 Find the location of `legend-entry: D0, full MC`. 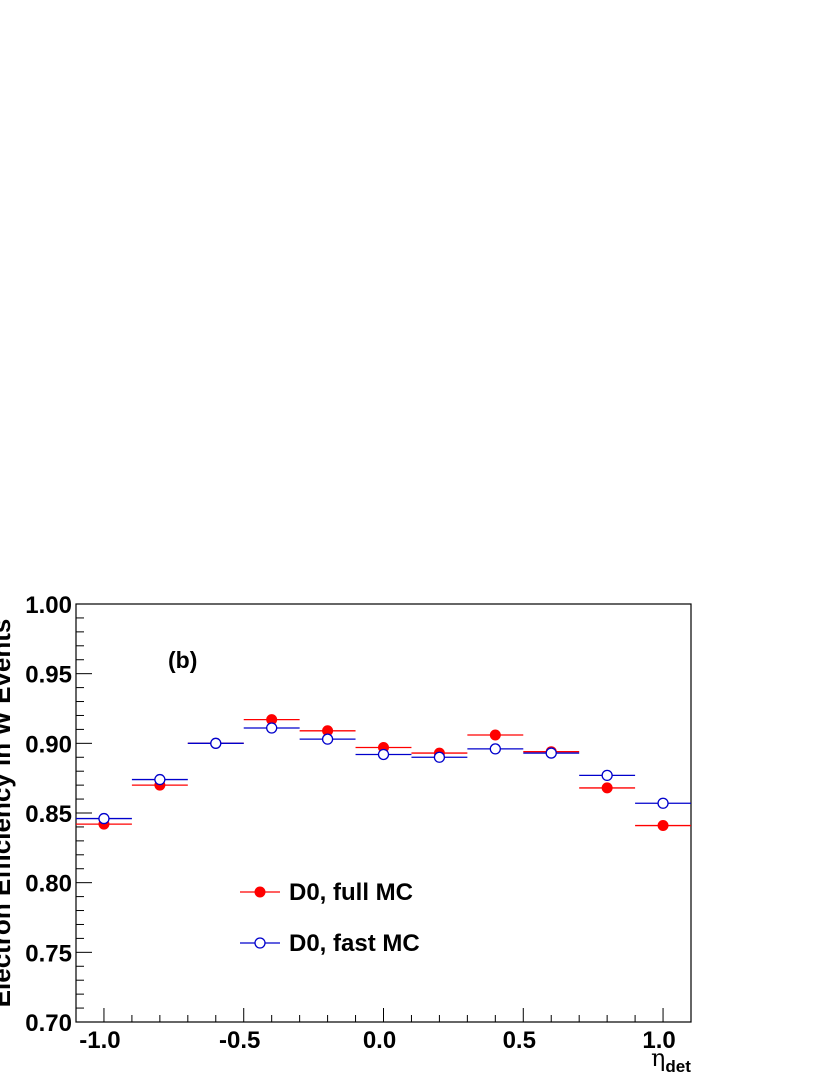

legend-entry: D0, full MC is located at coordinates (326, 892).